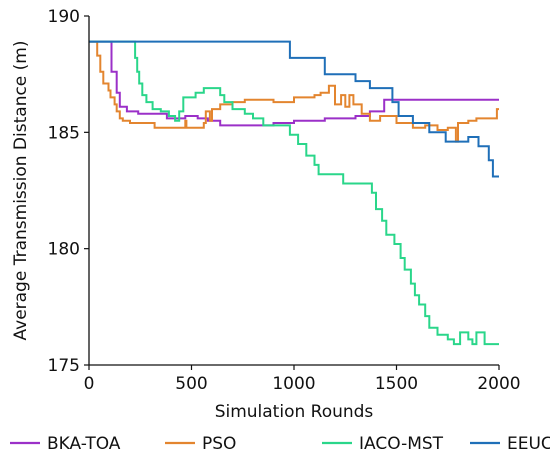  What do you see at coordinates (294, 83) in the screenshot?
I see `series-line-bka-toa` at bounding box center [294, 83].